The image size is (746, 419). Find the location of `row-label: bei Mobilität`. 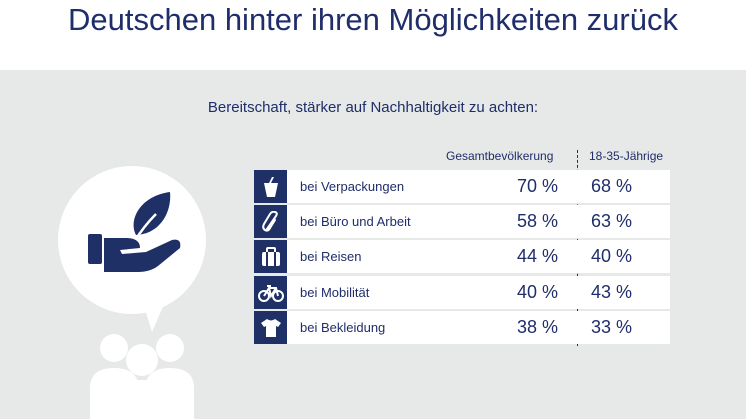

row-label: bei Mobilität is located at coordinates (335, 292).